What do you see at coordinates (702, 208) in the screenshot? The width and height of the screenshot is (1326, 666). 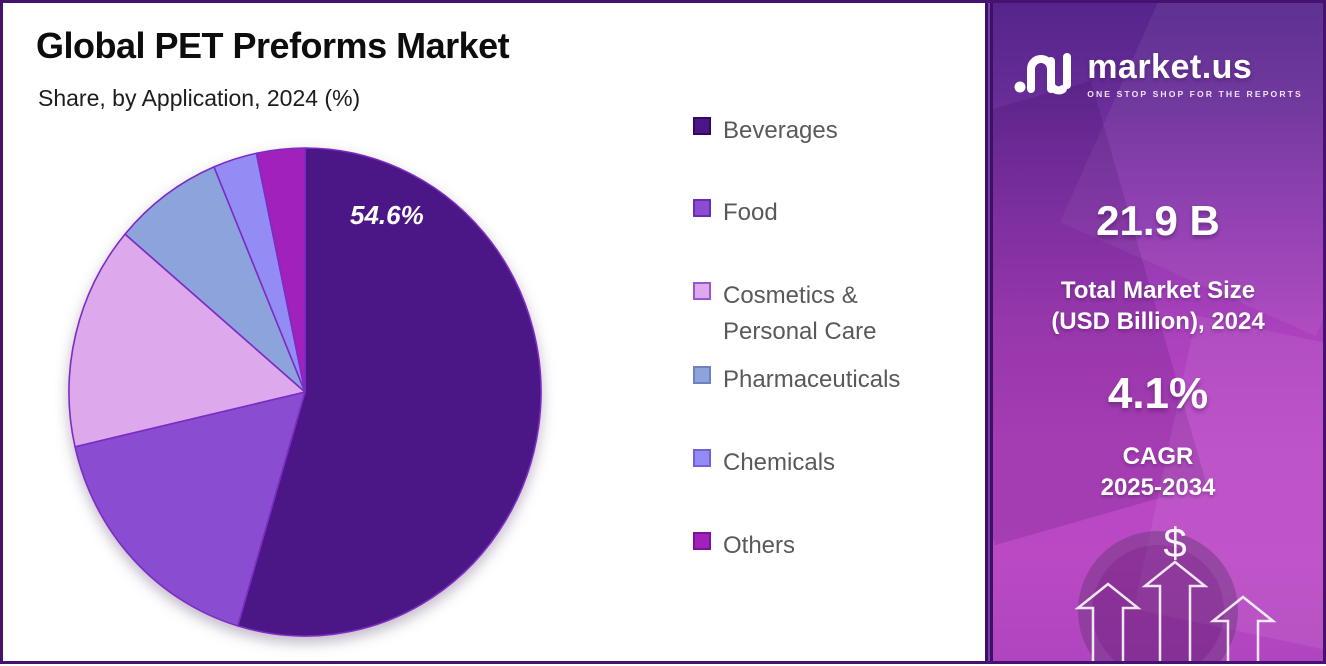 I see `legend-swatch-food` at bounding box center [702, 208].